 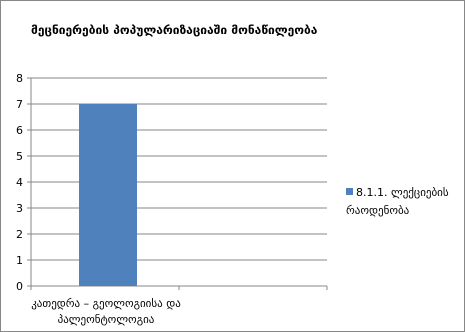 I want to click on y-tick-label: 6, so click(x=19, y=130).